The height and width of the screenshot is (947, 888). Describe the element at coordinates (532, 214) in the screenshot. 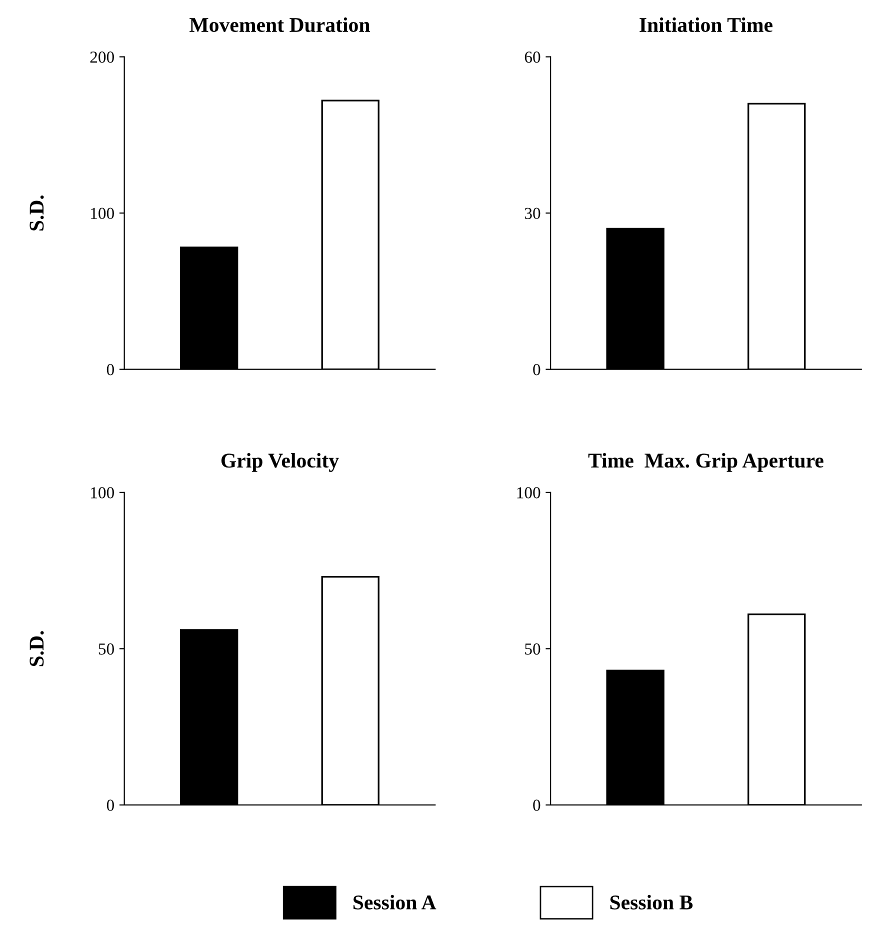

I see `y-tick-label: 30` at that location.